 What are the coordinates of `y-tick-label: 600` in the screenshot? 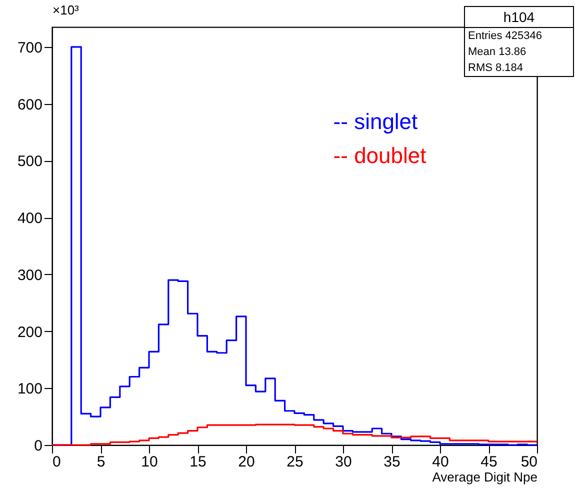 It's located at (29, 105).